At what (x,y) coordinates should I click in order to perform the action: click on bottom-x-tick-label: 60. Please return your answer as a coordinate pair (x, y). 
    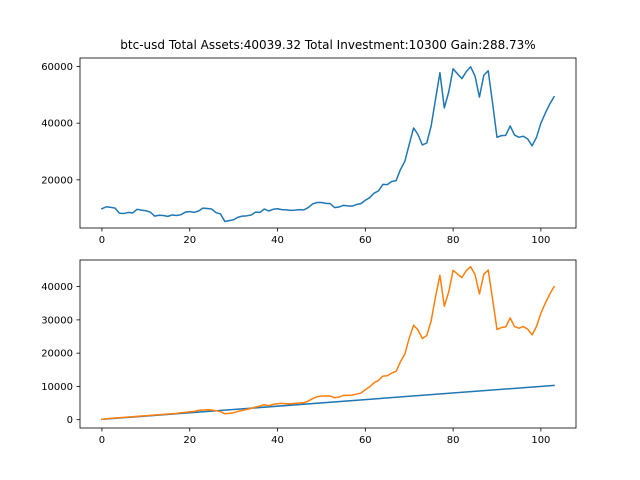
    Looking at the image, I should click on (365, 440).